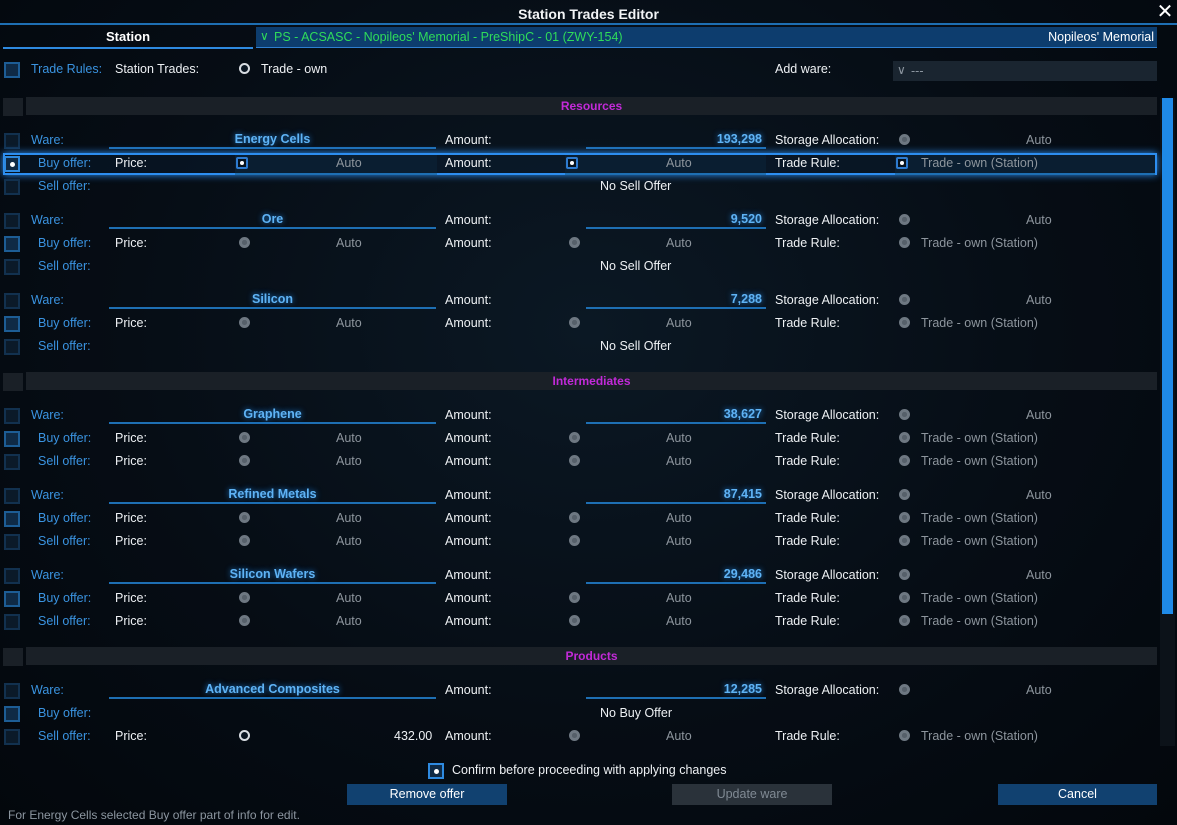 The width and height of the screenshot is (1177, 825). What do you see at coordinates (676, 495) in the screenshot?
I see `ware-amount-refined-metals: 87,415` at bounding box center [676, 495].